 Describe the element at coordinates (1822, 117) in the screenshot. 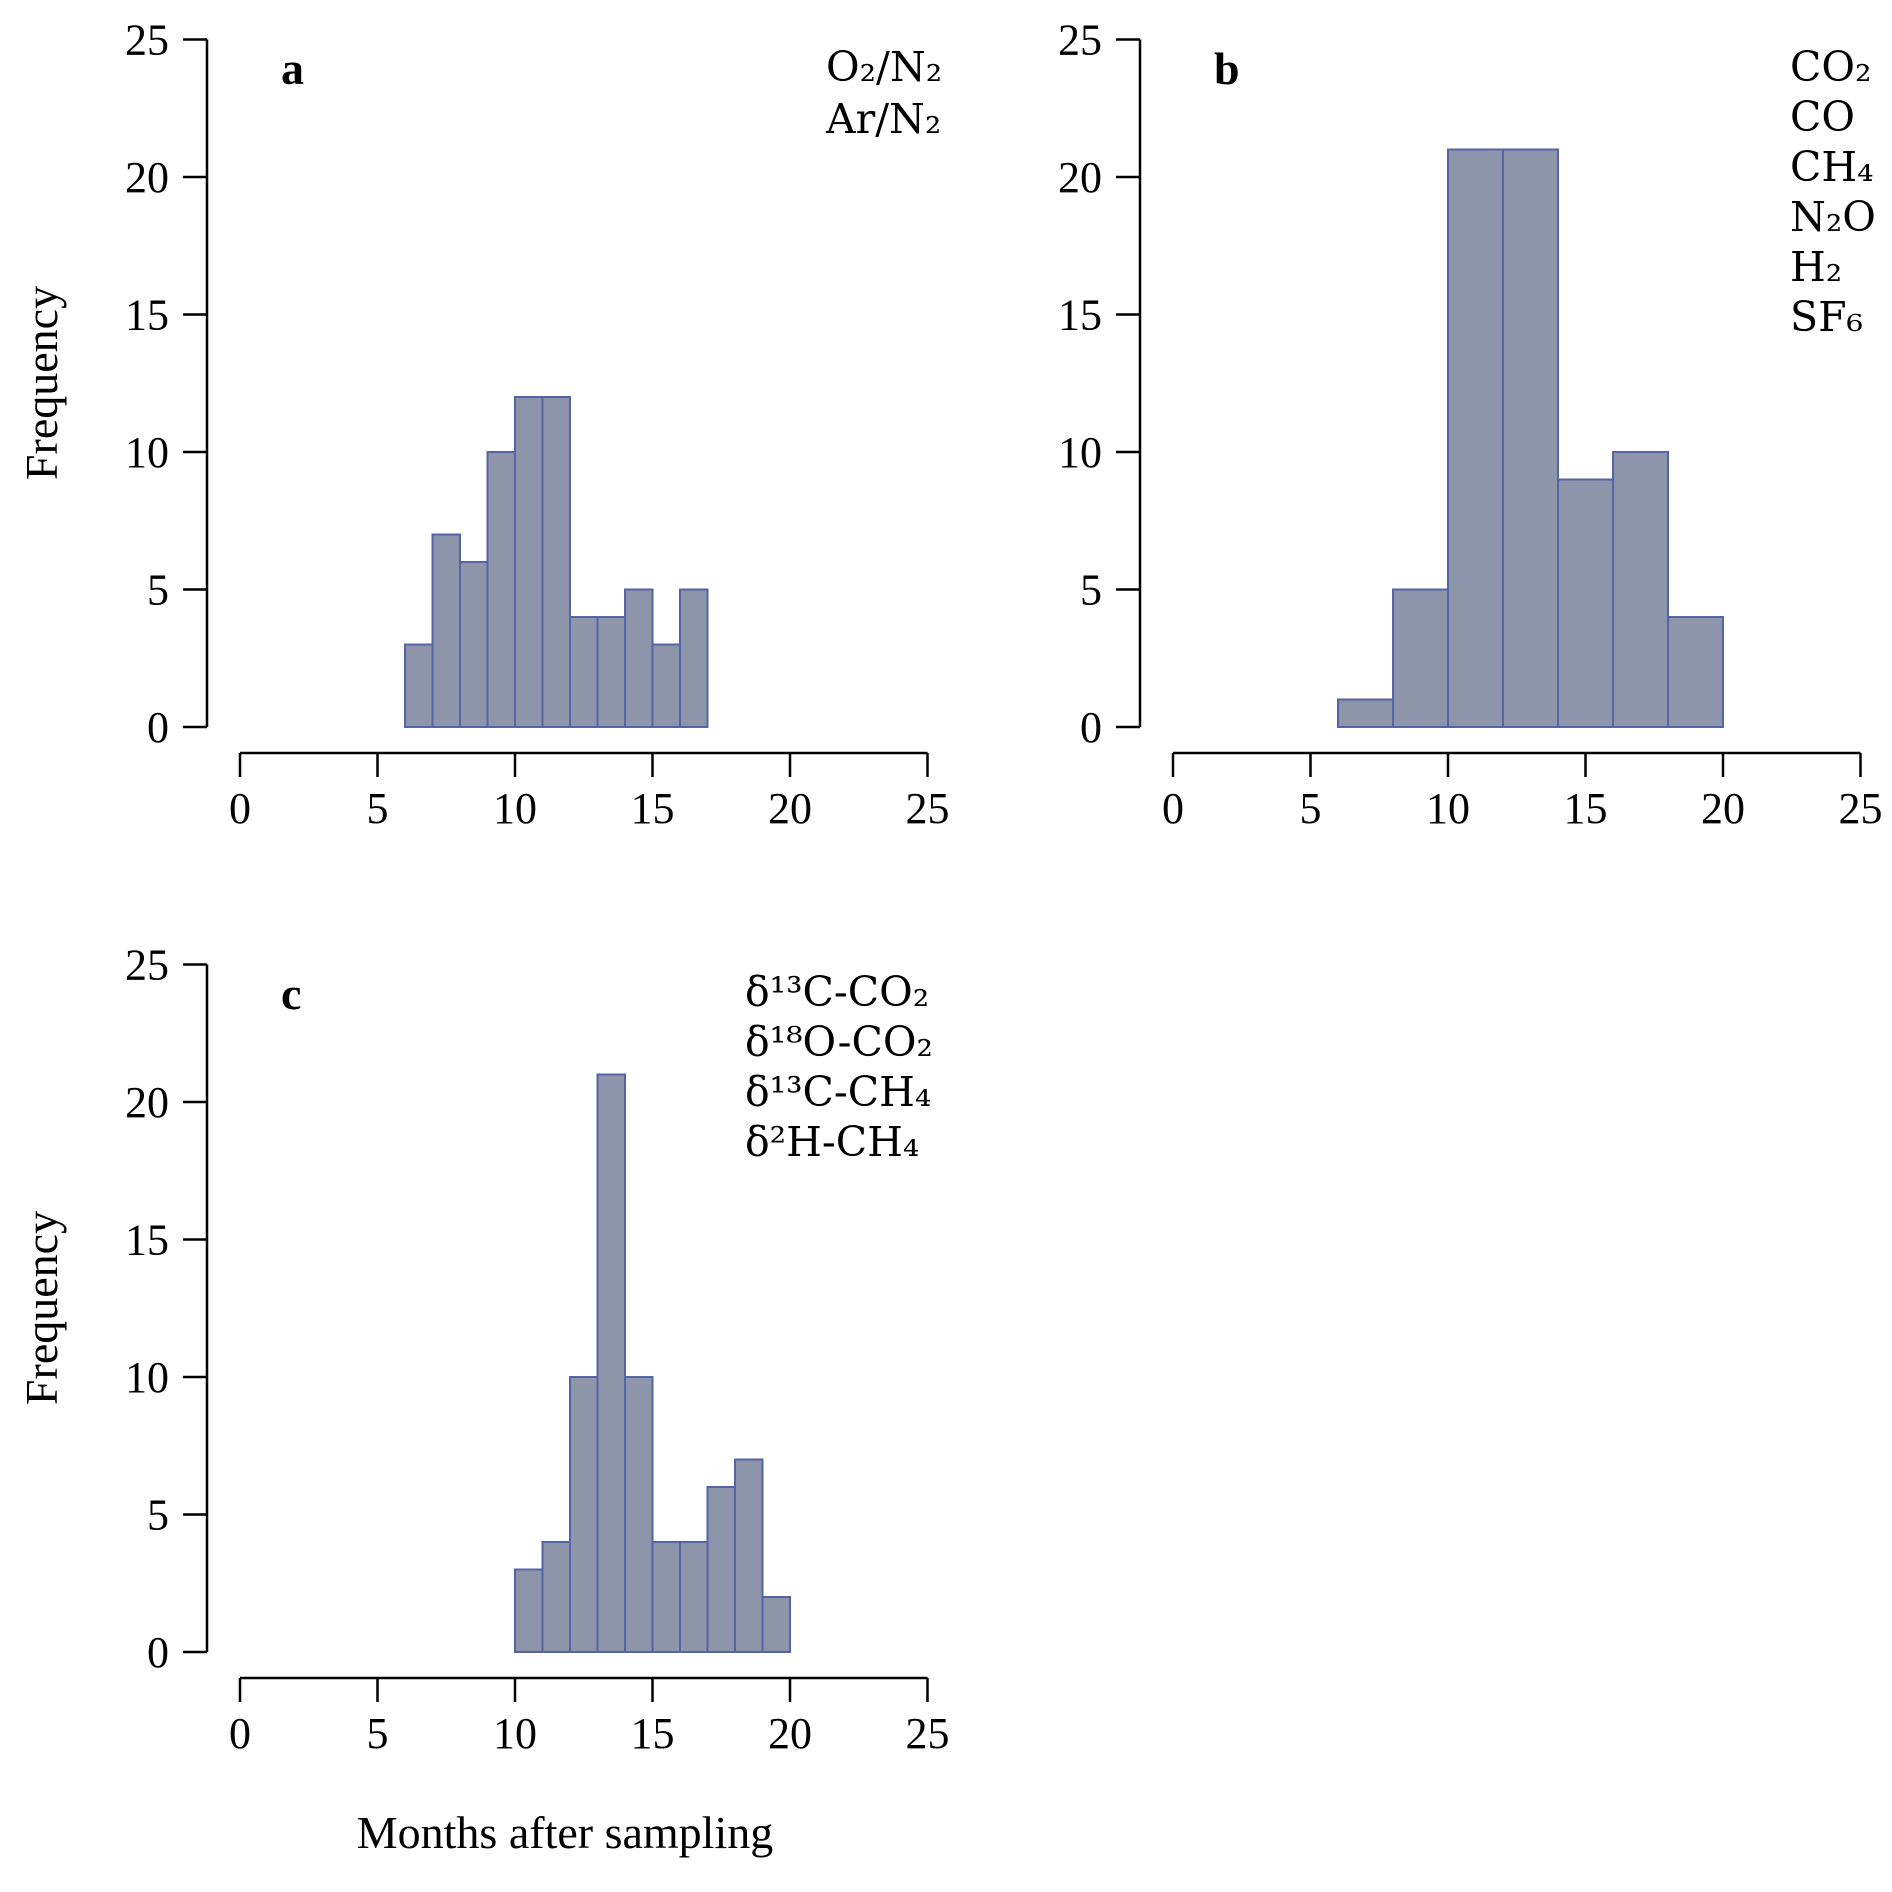

I see `legend-entry: CO` at that location.